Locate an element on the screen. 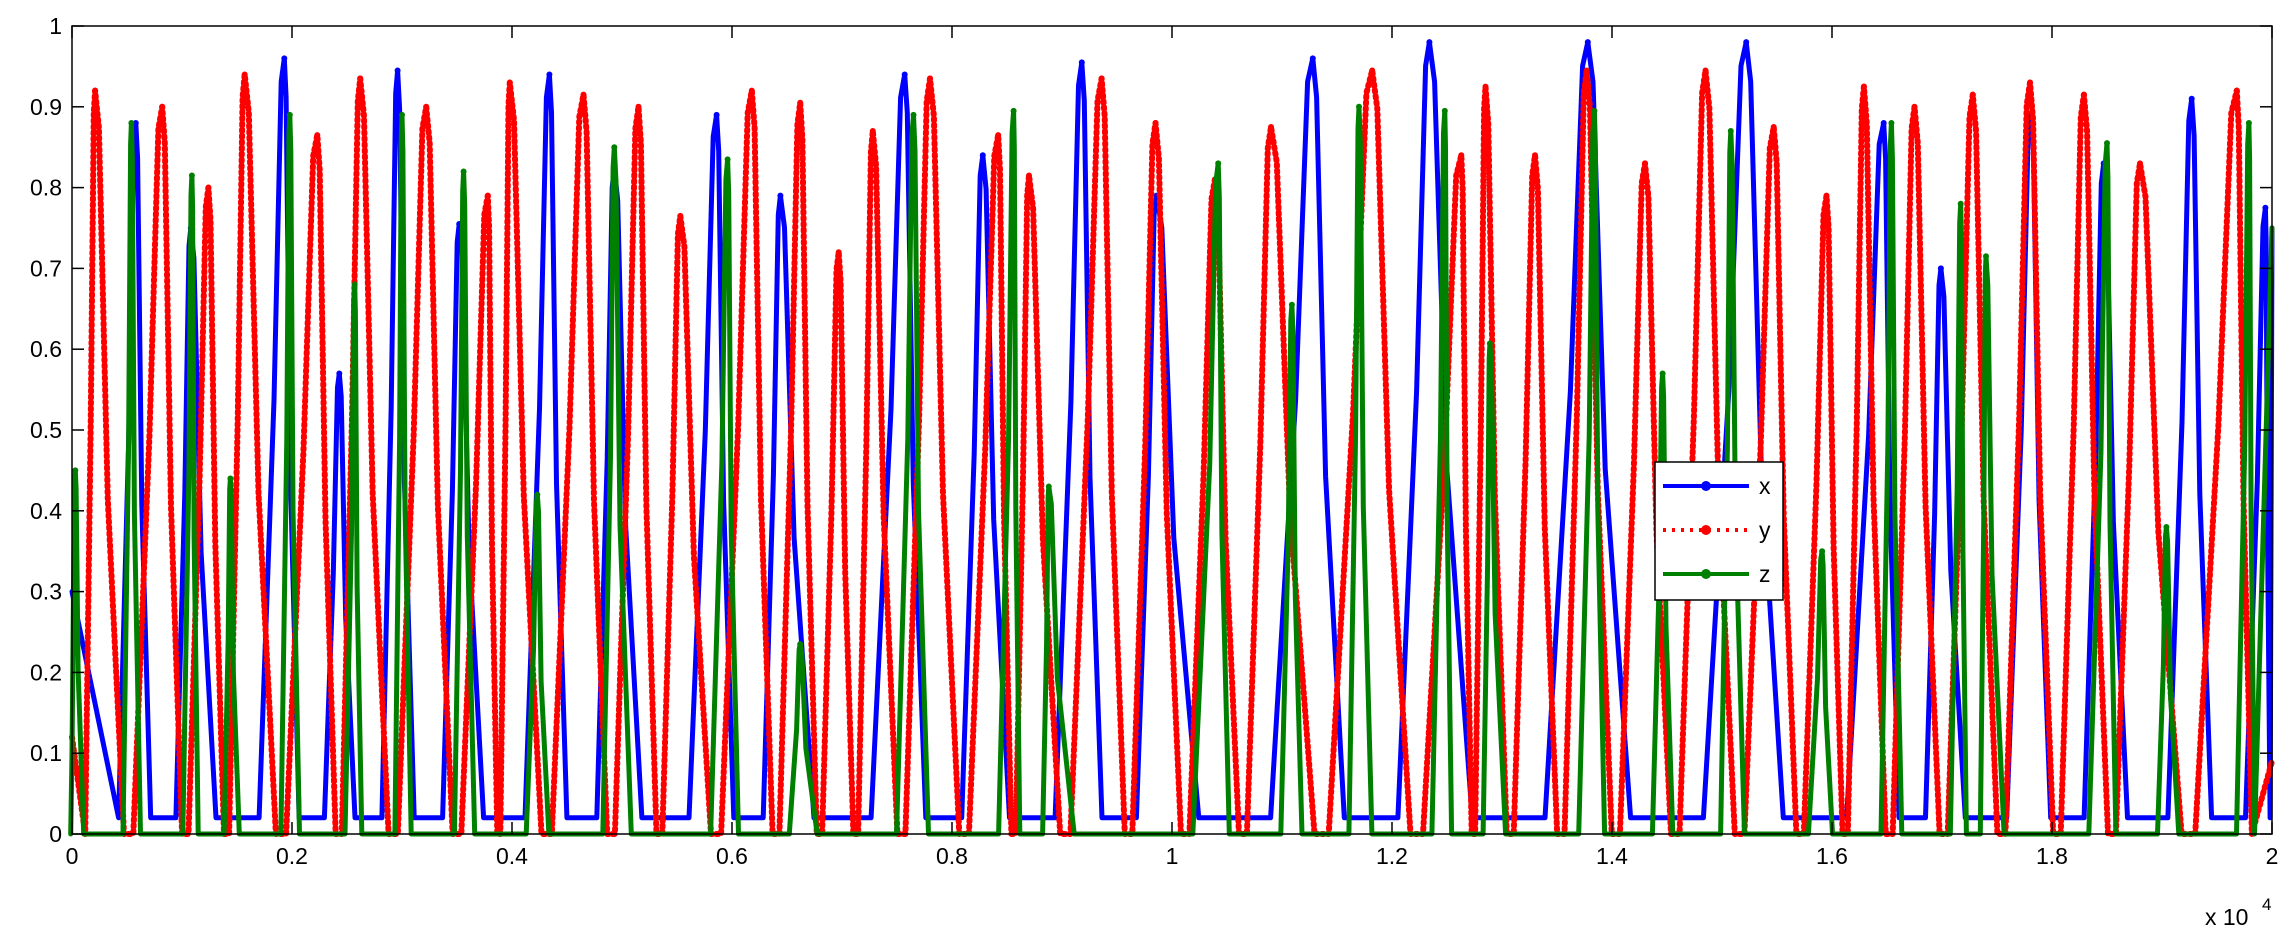  x-tick-label: 0.8 is located at coordinates (952, 856).